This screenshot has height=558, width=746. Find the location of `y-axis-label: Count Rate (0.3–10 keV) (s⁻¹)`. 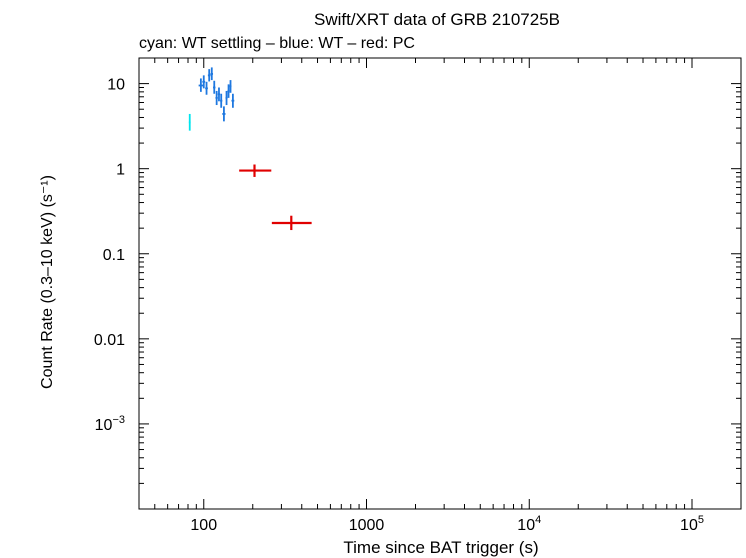

y-axis-label: Count Rate (0.3–10 keV) (s⁻¹) is located at coordinates (47, 282).